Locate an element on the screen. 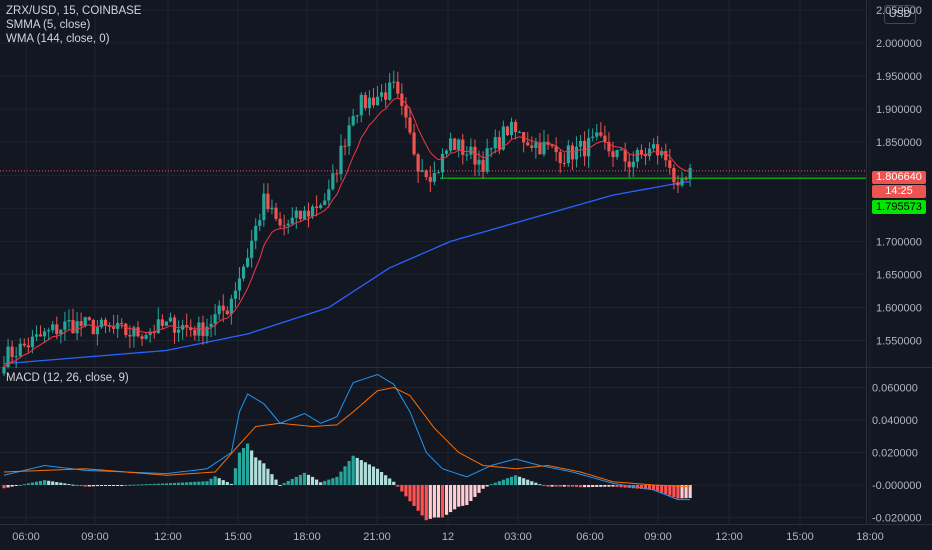 The image size is (932, 550). signal-line is located at coordinates (347, 437).